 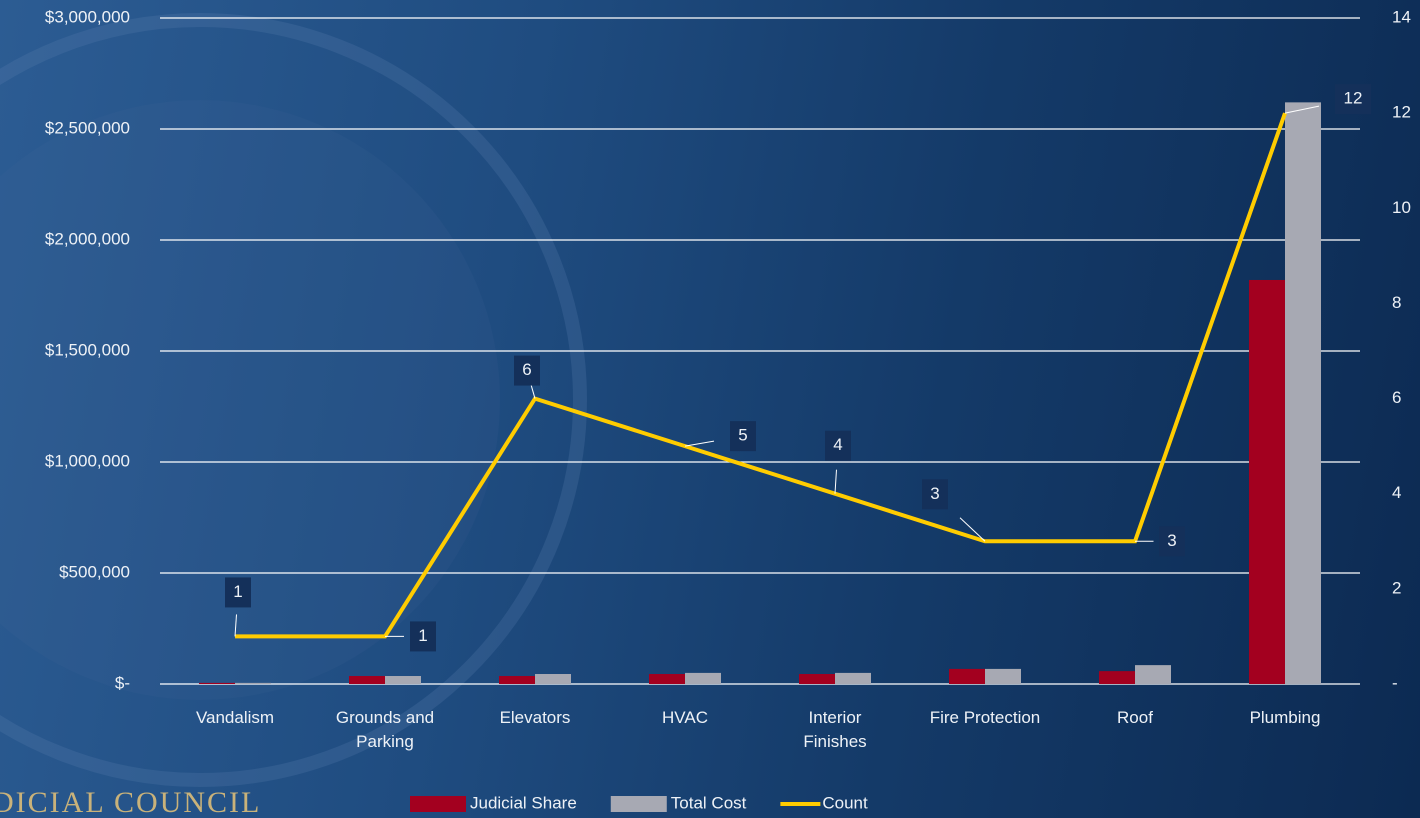 I want to click on y2-tick-label: 10, so click(x=1401, y=207).